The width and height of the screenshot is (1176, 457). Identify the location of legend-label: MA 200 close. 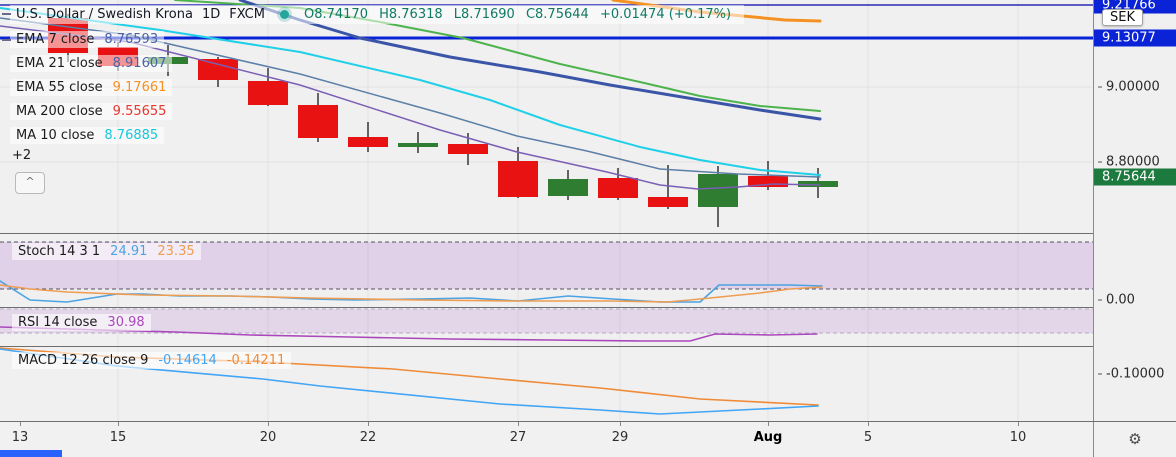
(59, 111).